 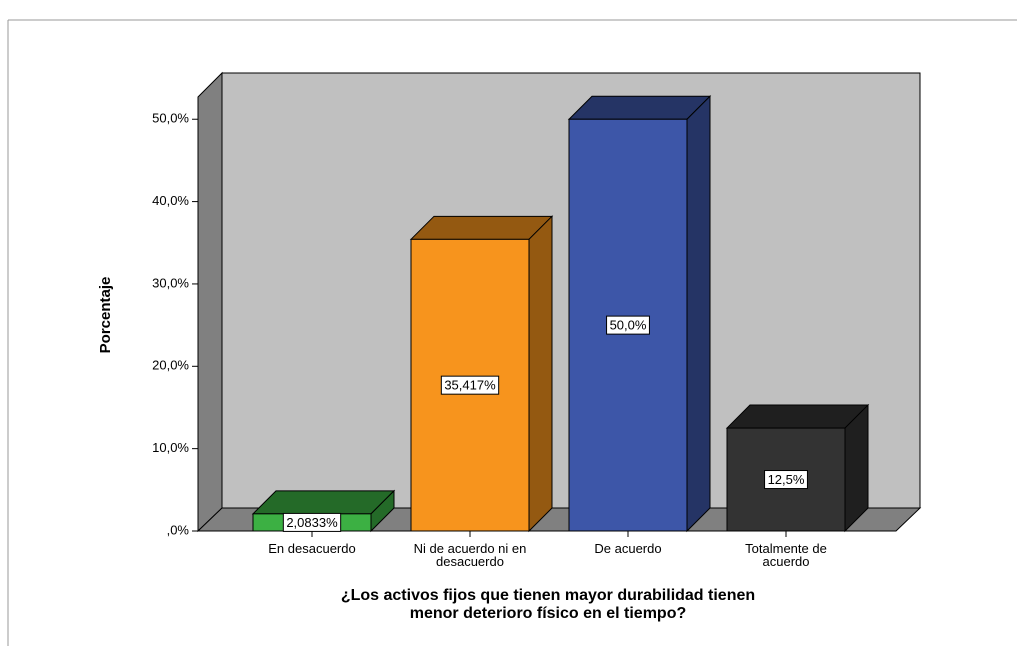 What do you see at coordinates (105, 315) in the screenshot?
I see `y-axis-label: Porcentaje` at bounding box center [105, 315].